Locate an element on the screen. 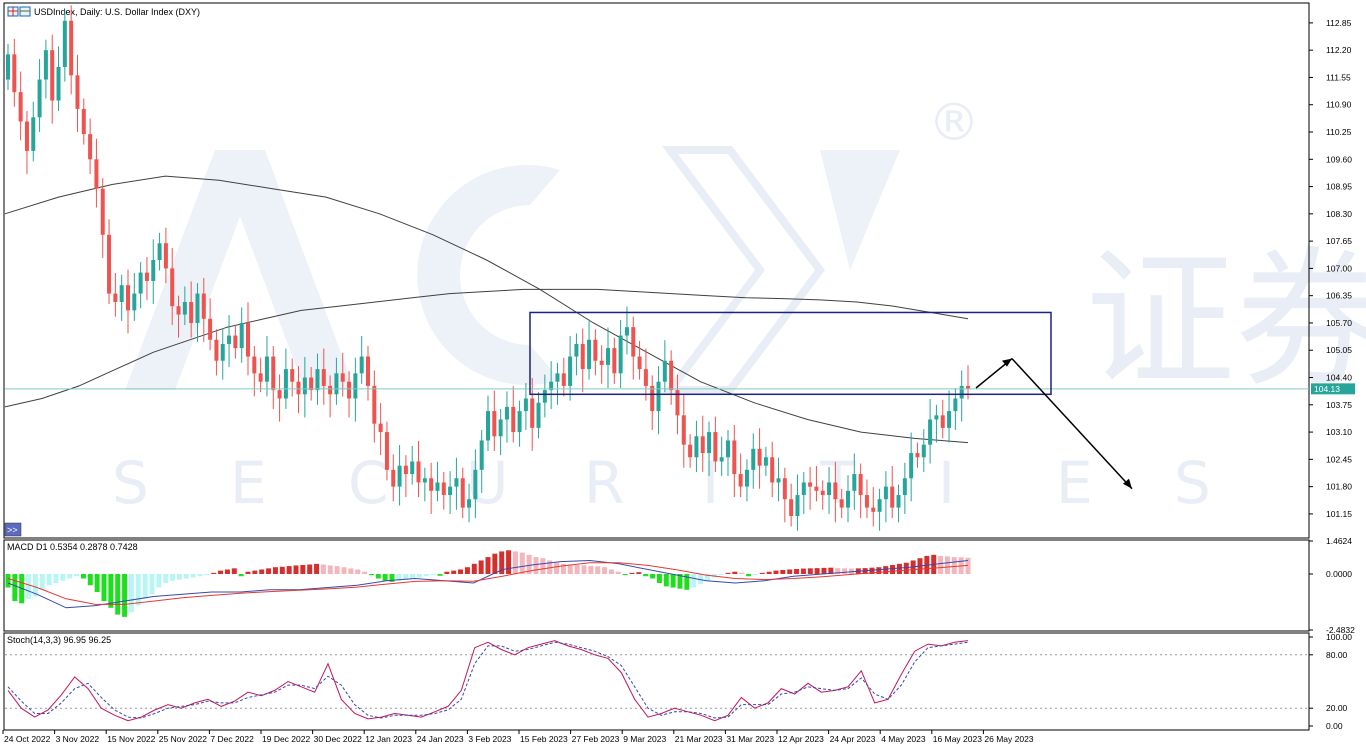 The image size is (1366, 751). price-tick-label: 105.70 is located at coordinates (1339, 323).